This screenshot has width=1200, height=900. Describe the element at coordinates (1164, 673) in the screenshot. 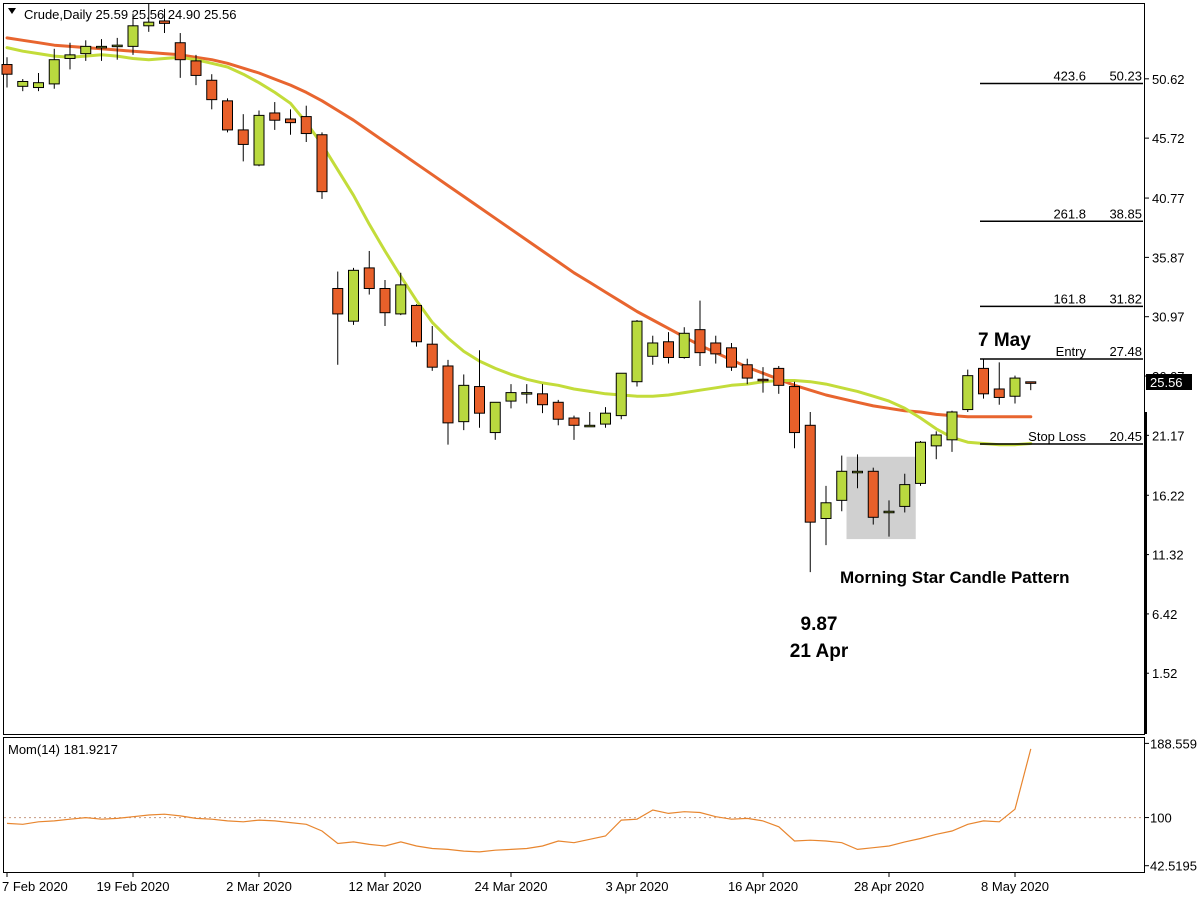

I see `y-tick-label: 1.52` at that location.